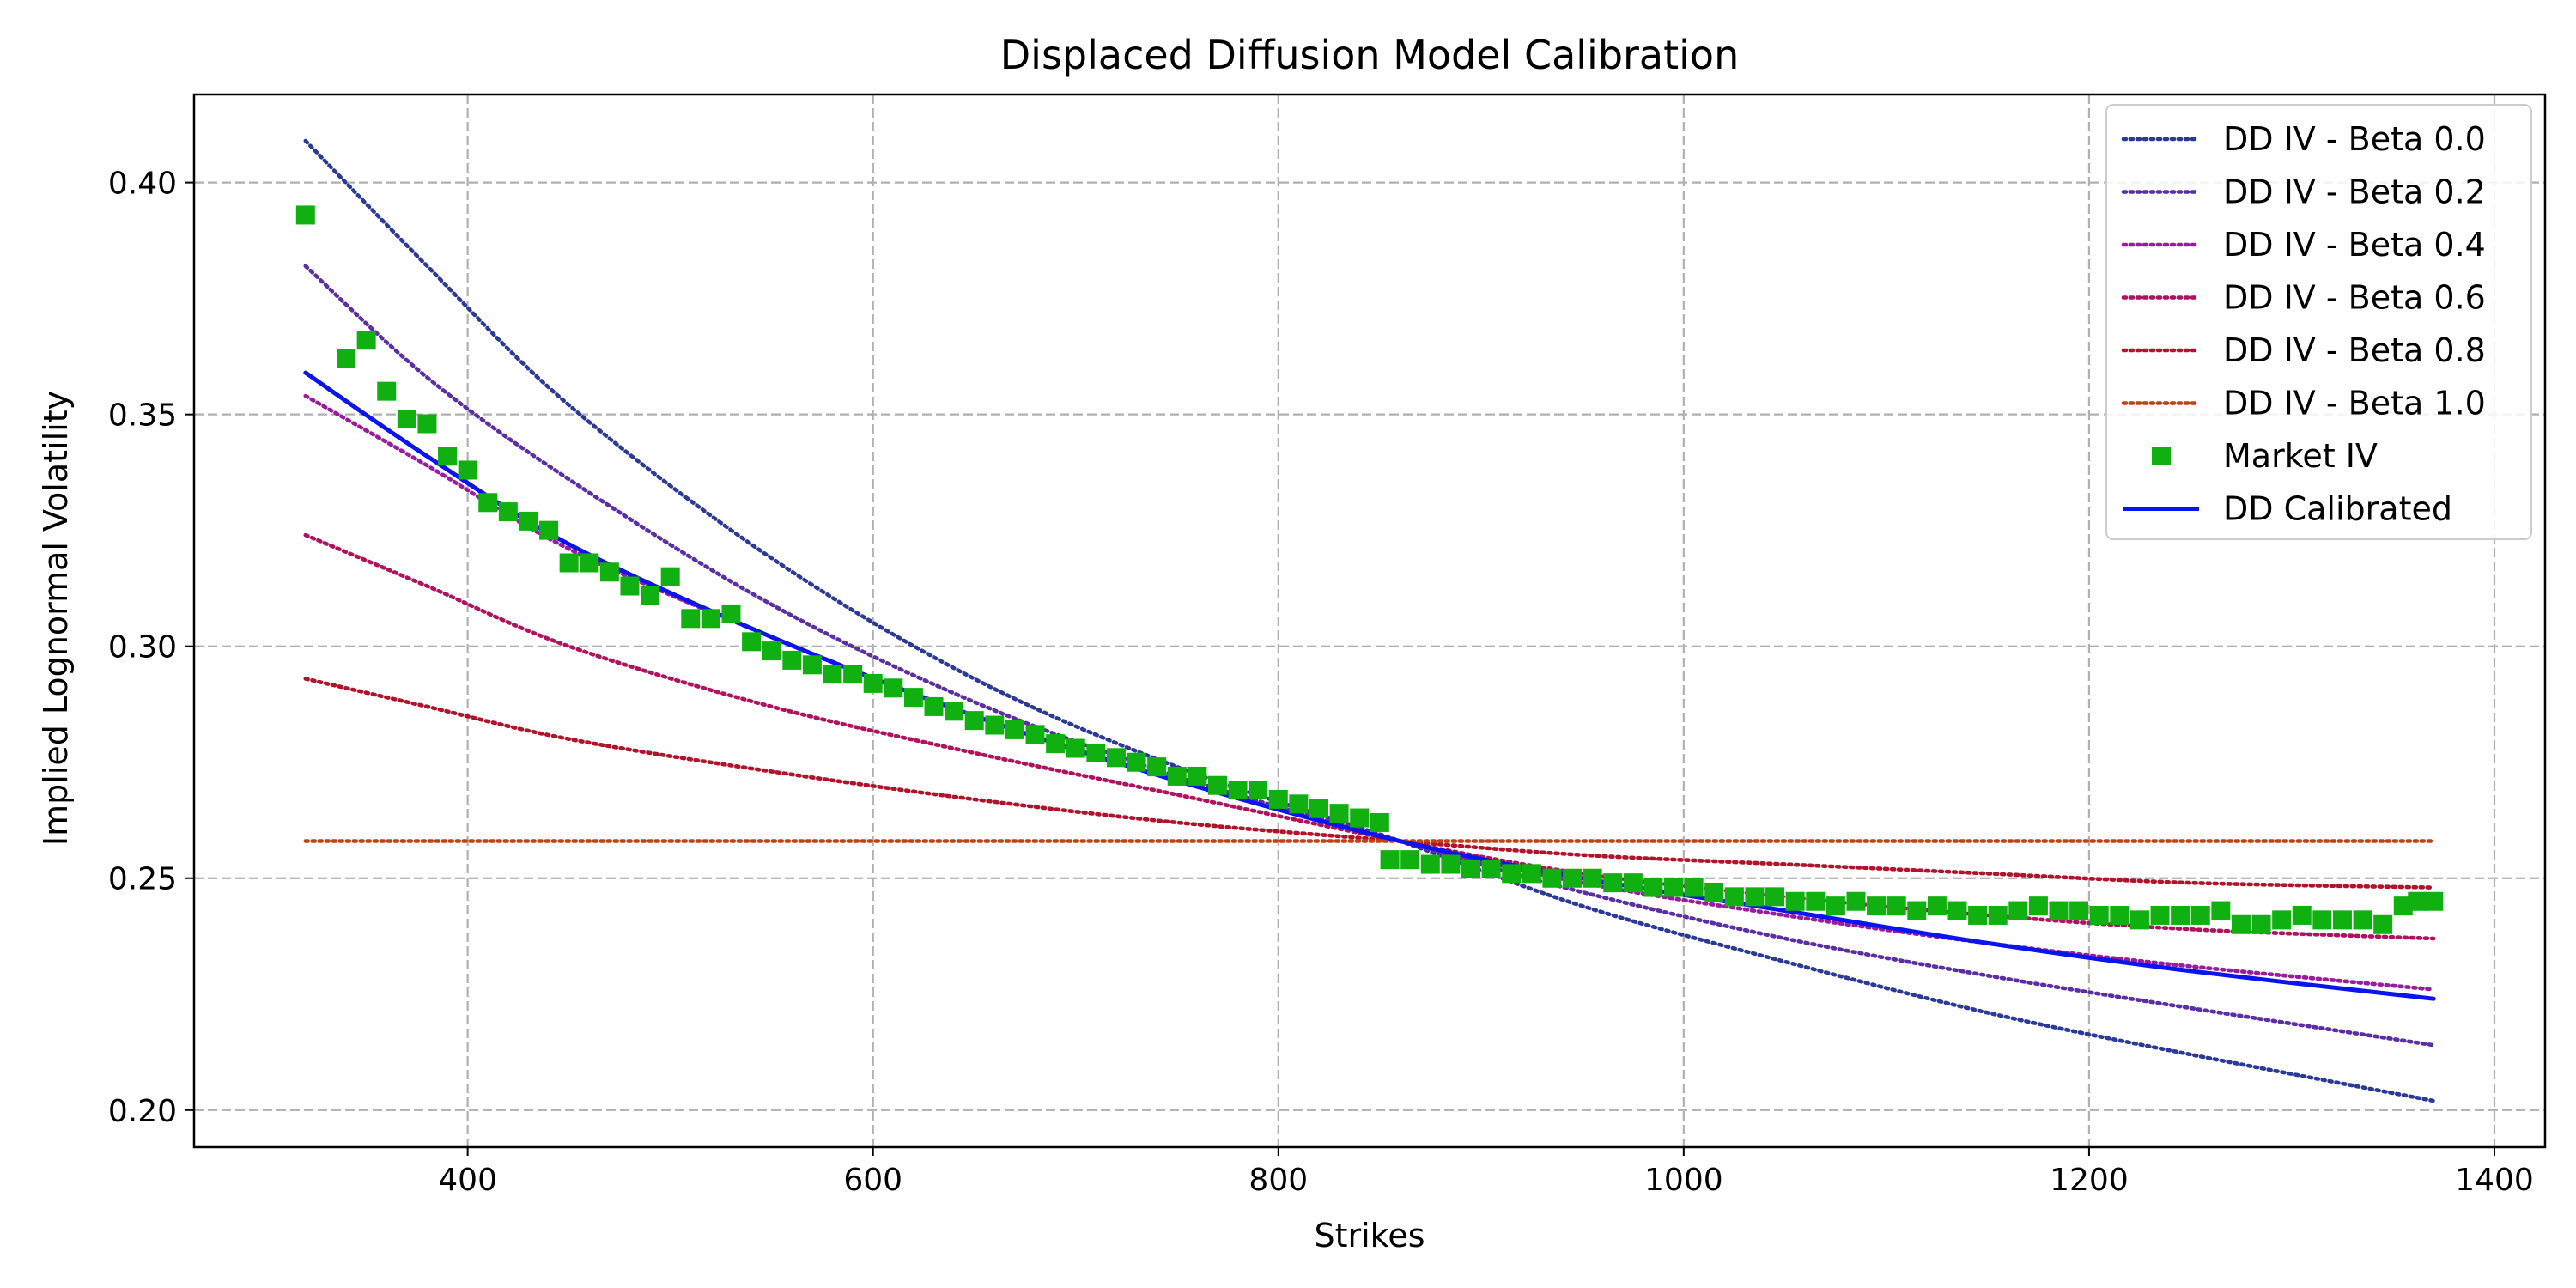 The image size is (2576, 1288). Describe the element at coordinates (2494, 1180) in the screenshot. I see `x-tick-label: 1400` at that location.